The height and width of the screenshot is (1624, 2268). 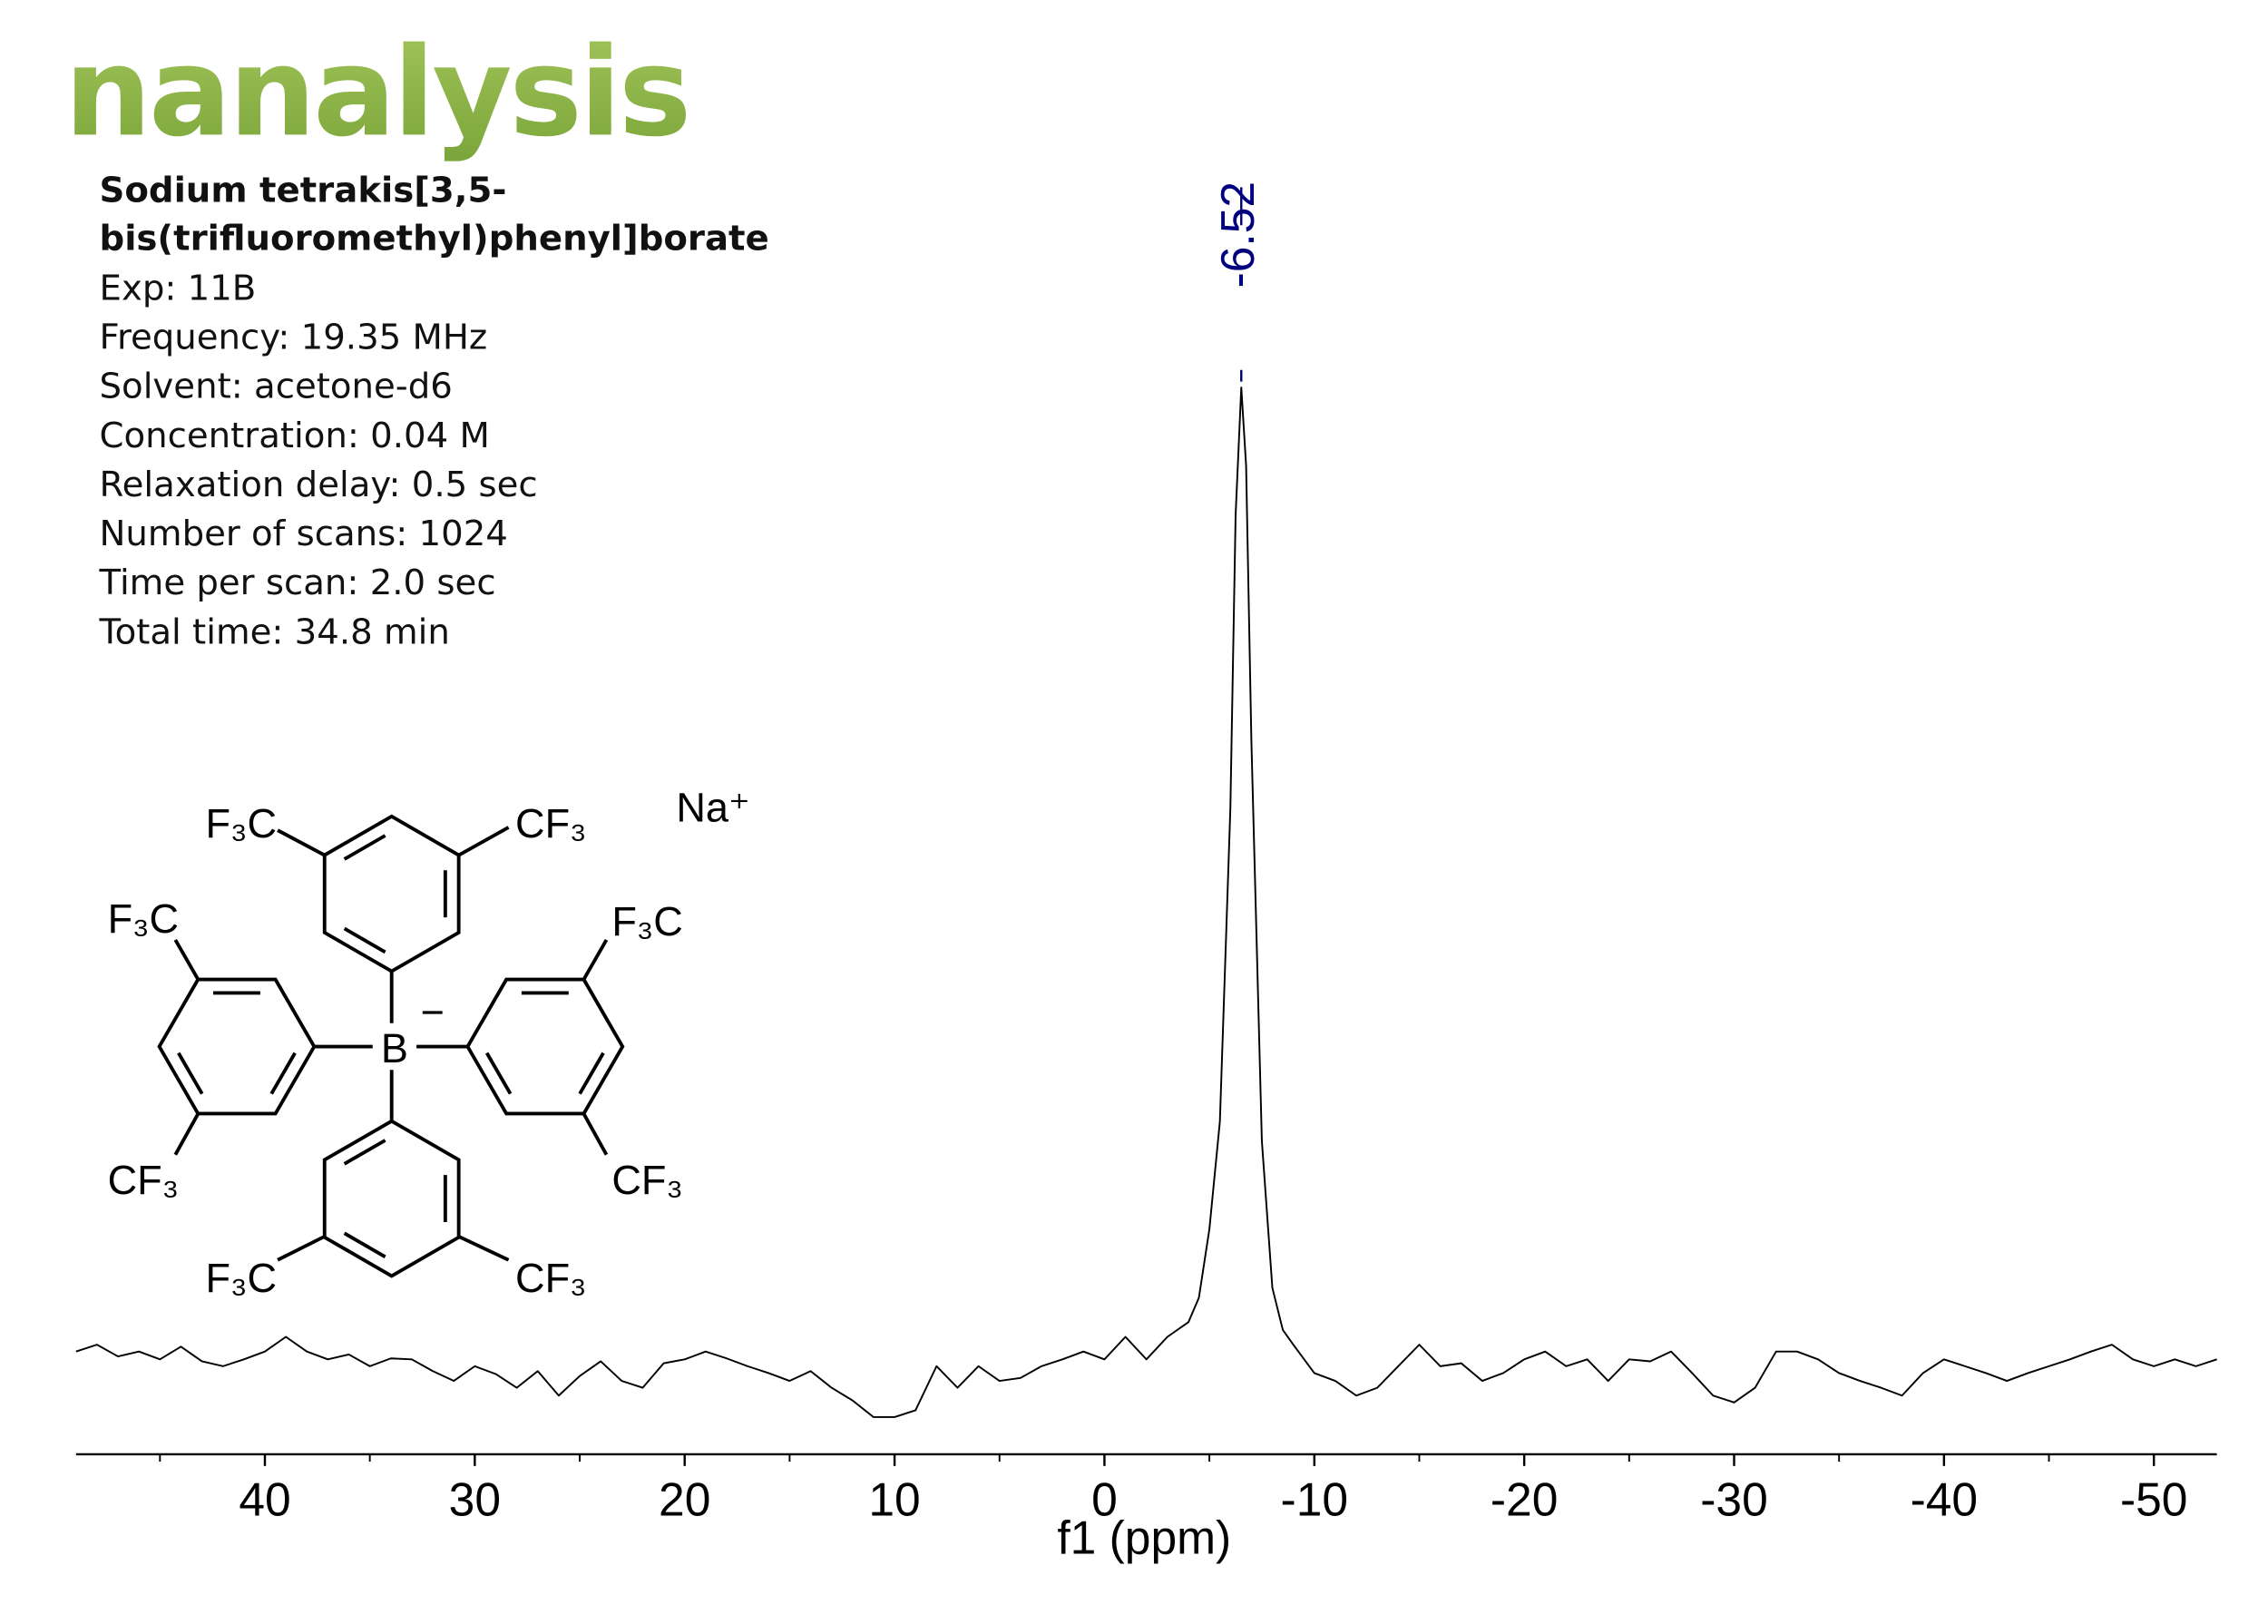 I want to click on compound-title: bis(trifluoromethyl)phenyl]borate, so click(x=435, y=239).